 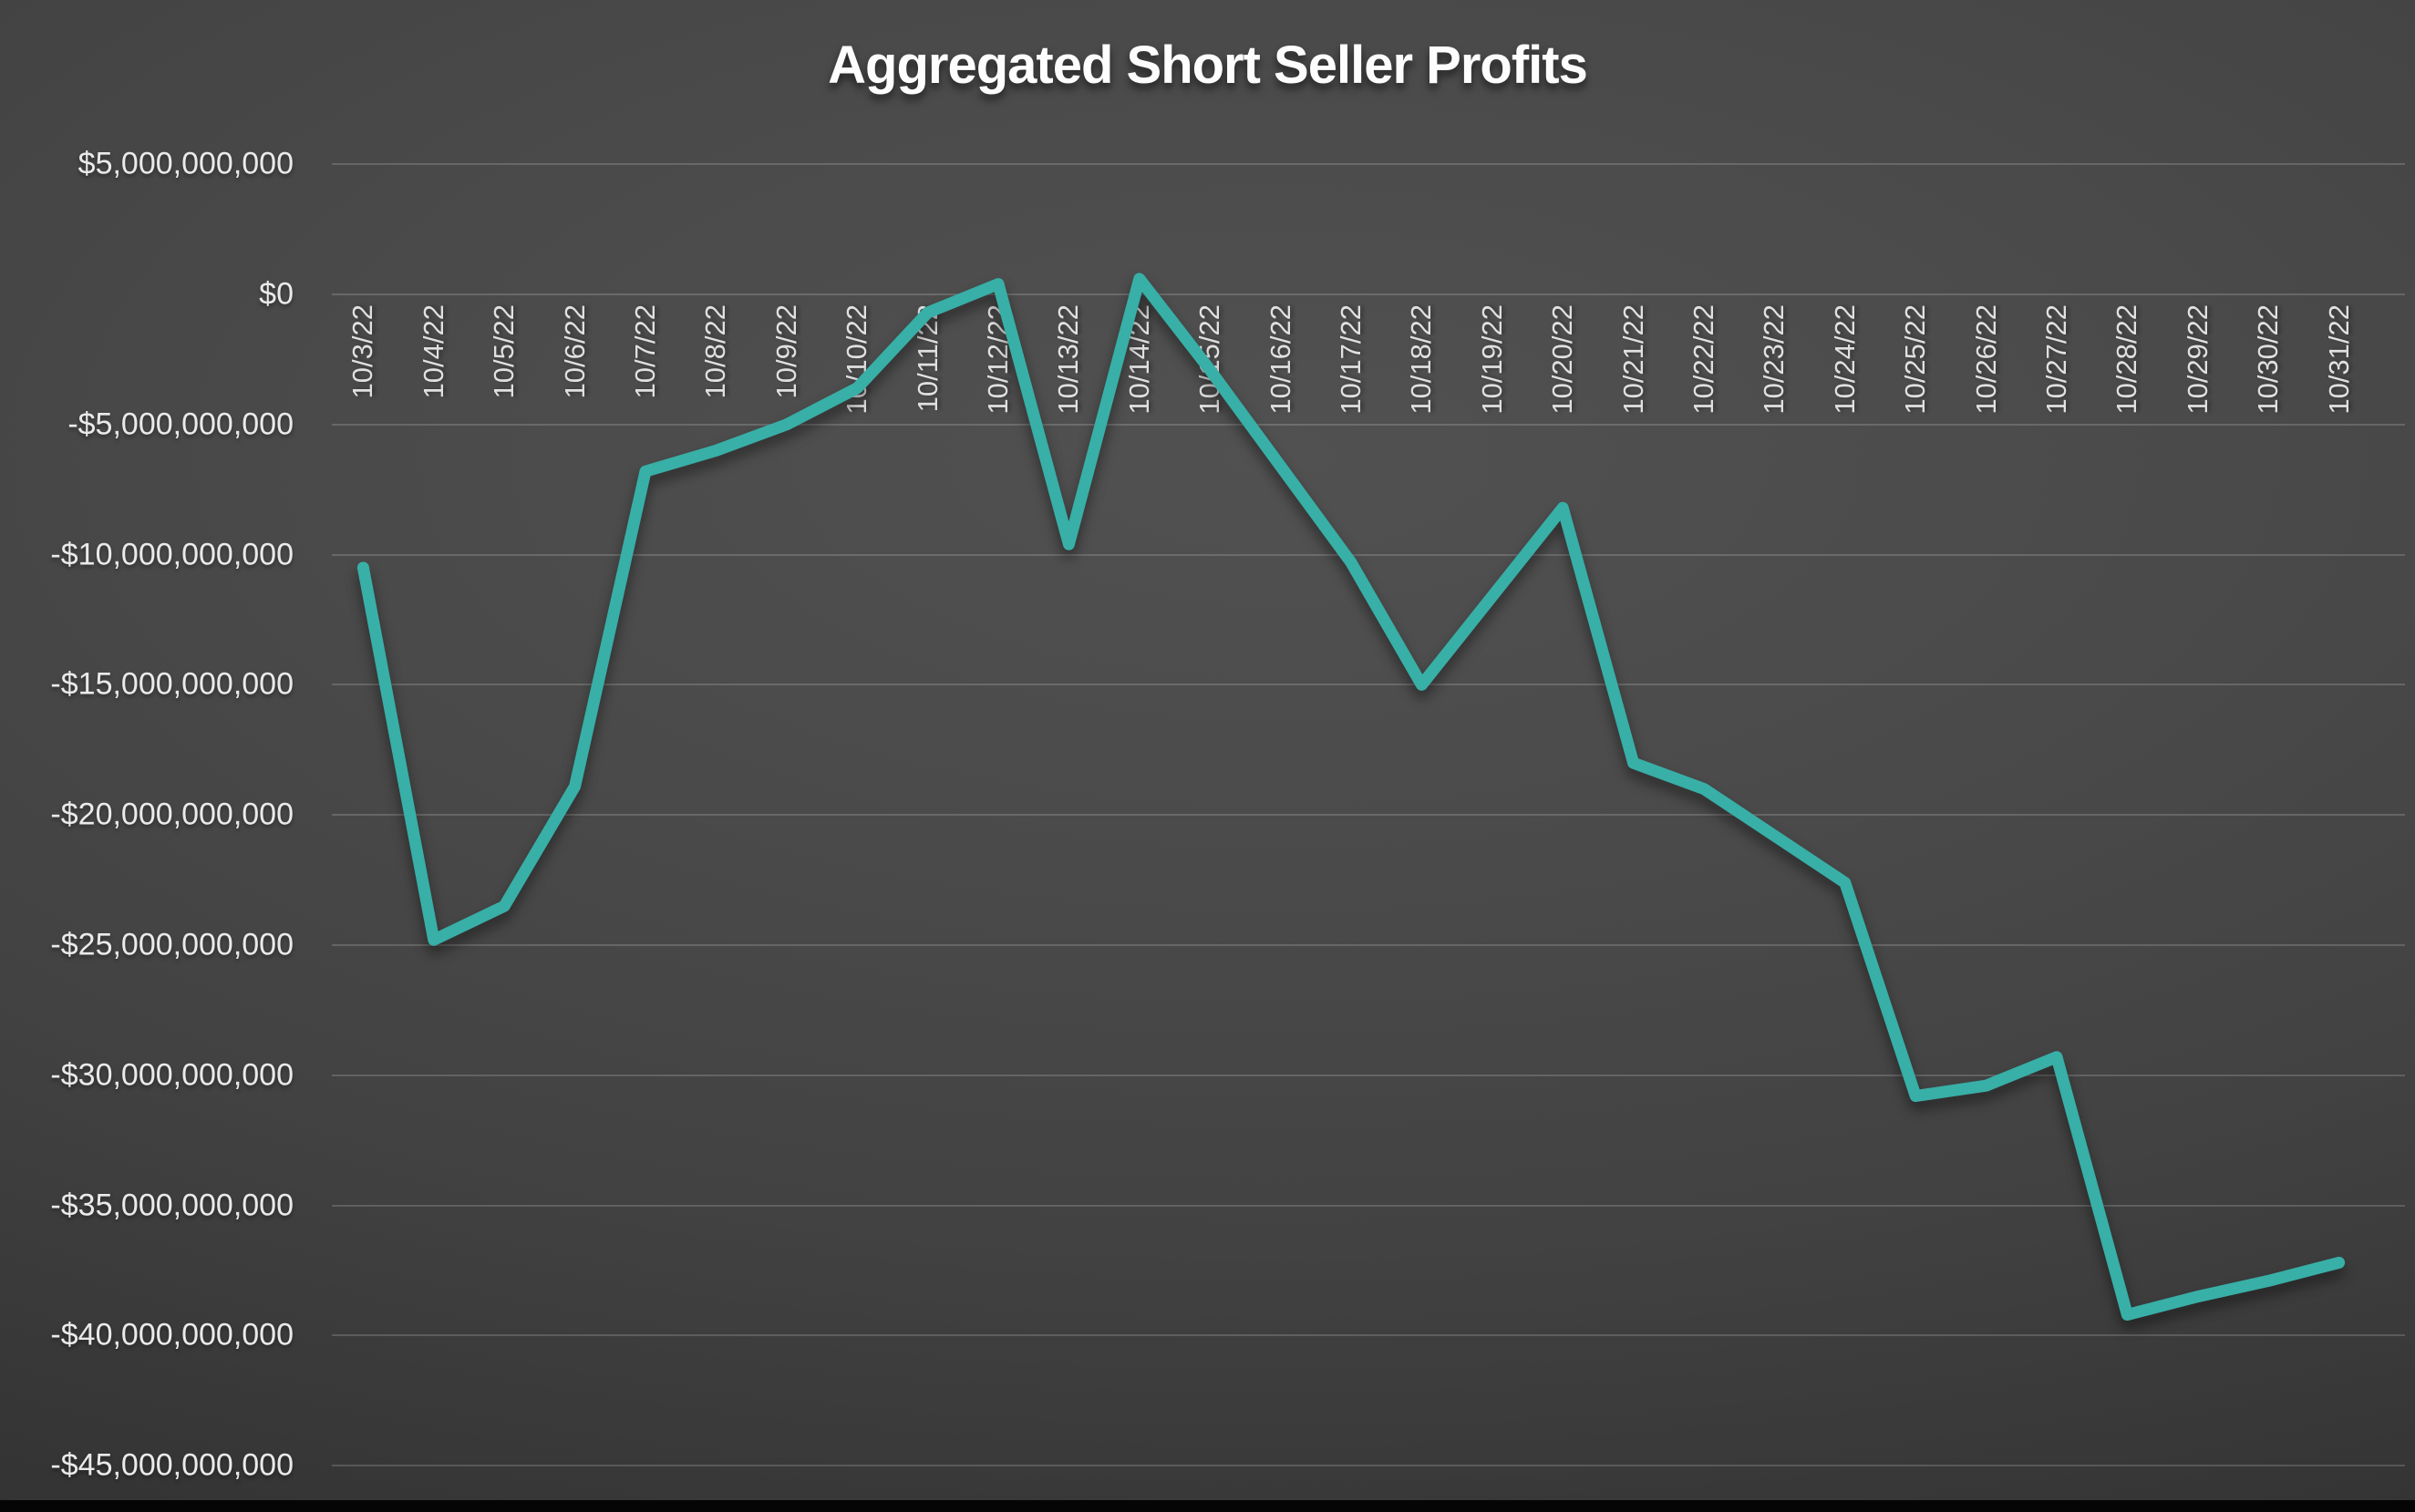 I want to click on y-axis-tick-label: -$10,000,000,000, so click(x=172, y=554).